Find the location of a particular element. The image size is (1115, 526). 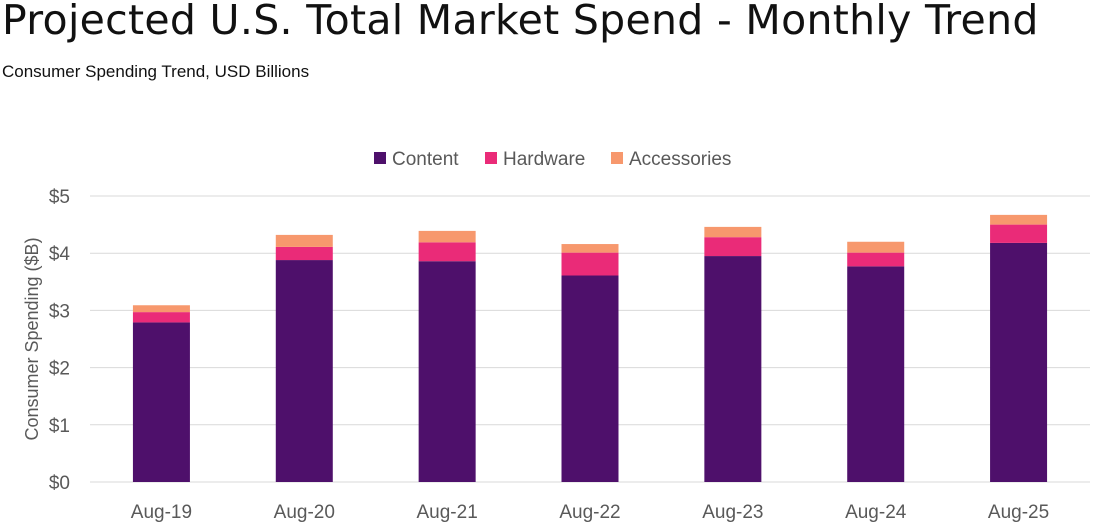

legend-label-hardware: Hardware is located at coordinates (544, 159).